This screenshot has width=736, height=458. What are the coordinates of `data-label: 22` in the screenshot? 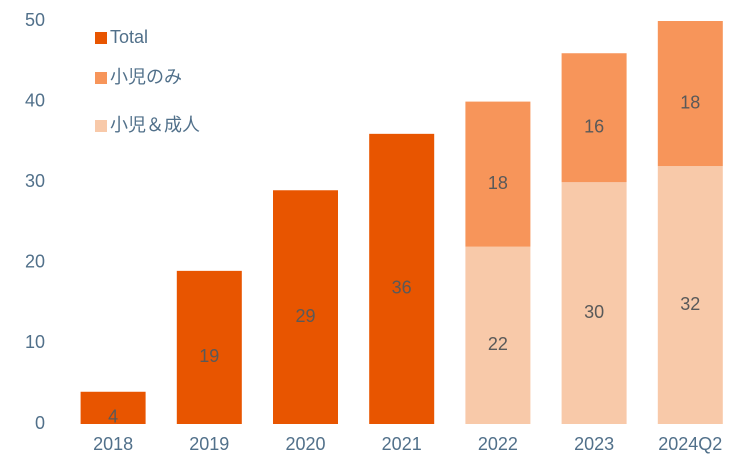 It's located at (498, 344).